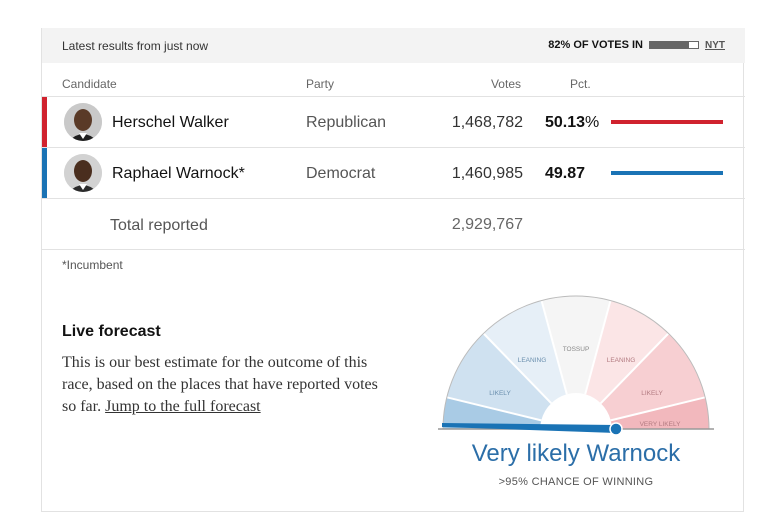  I want to click on gauge-segment-tossup, so click(576, 345).